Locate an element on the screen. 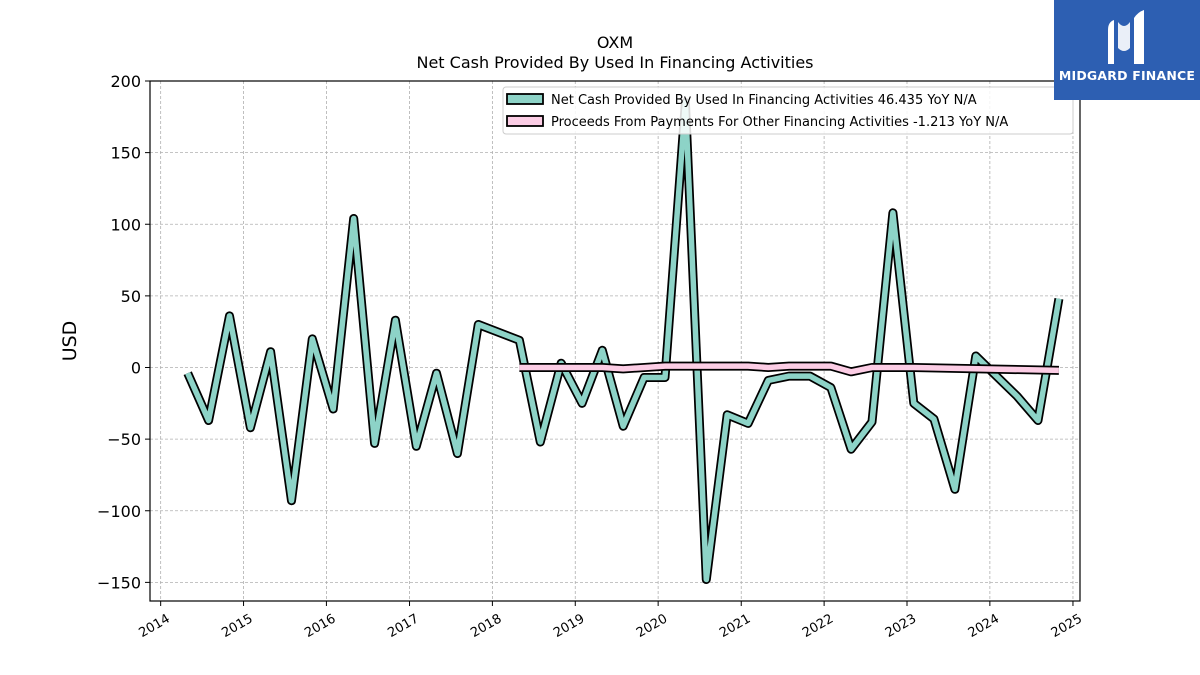  x-tick-label: 2015 is located at coordinates (237, 626).